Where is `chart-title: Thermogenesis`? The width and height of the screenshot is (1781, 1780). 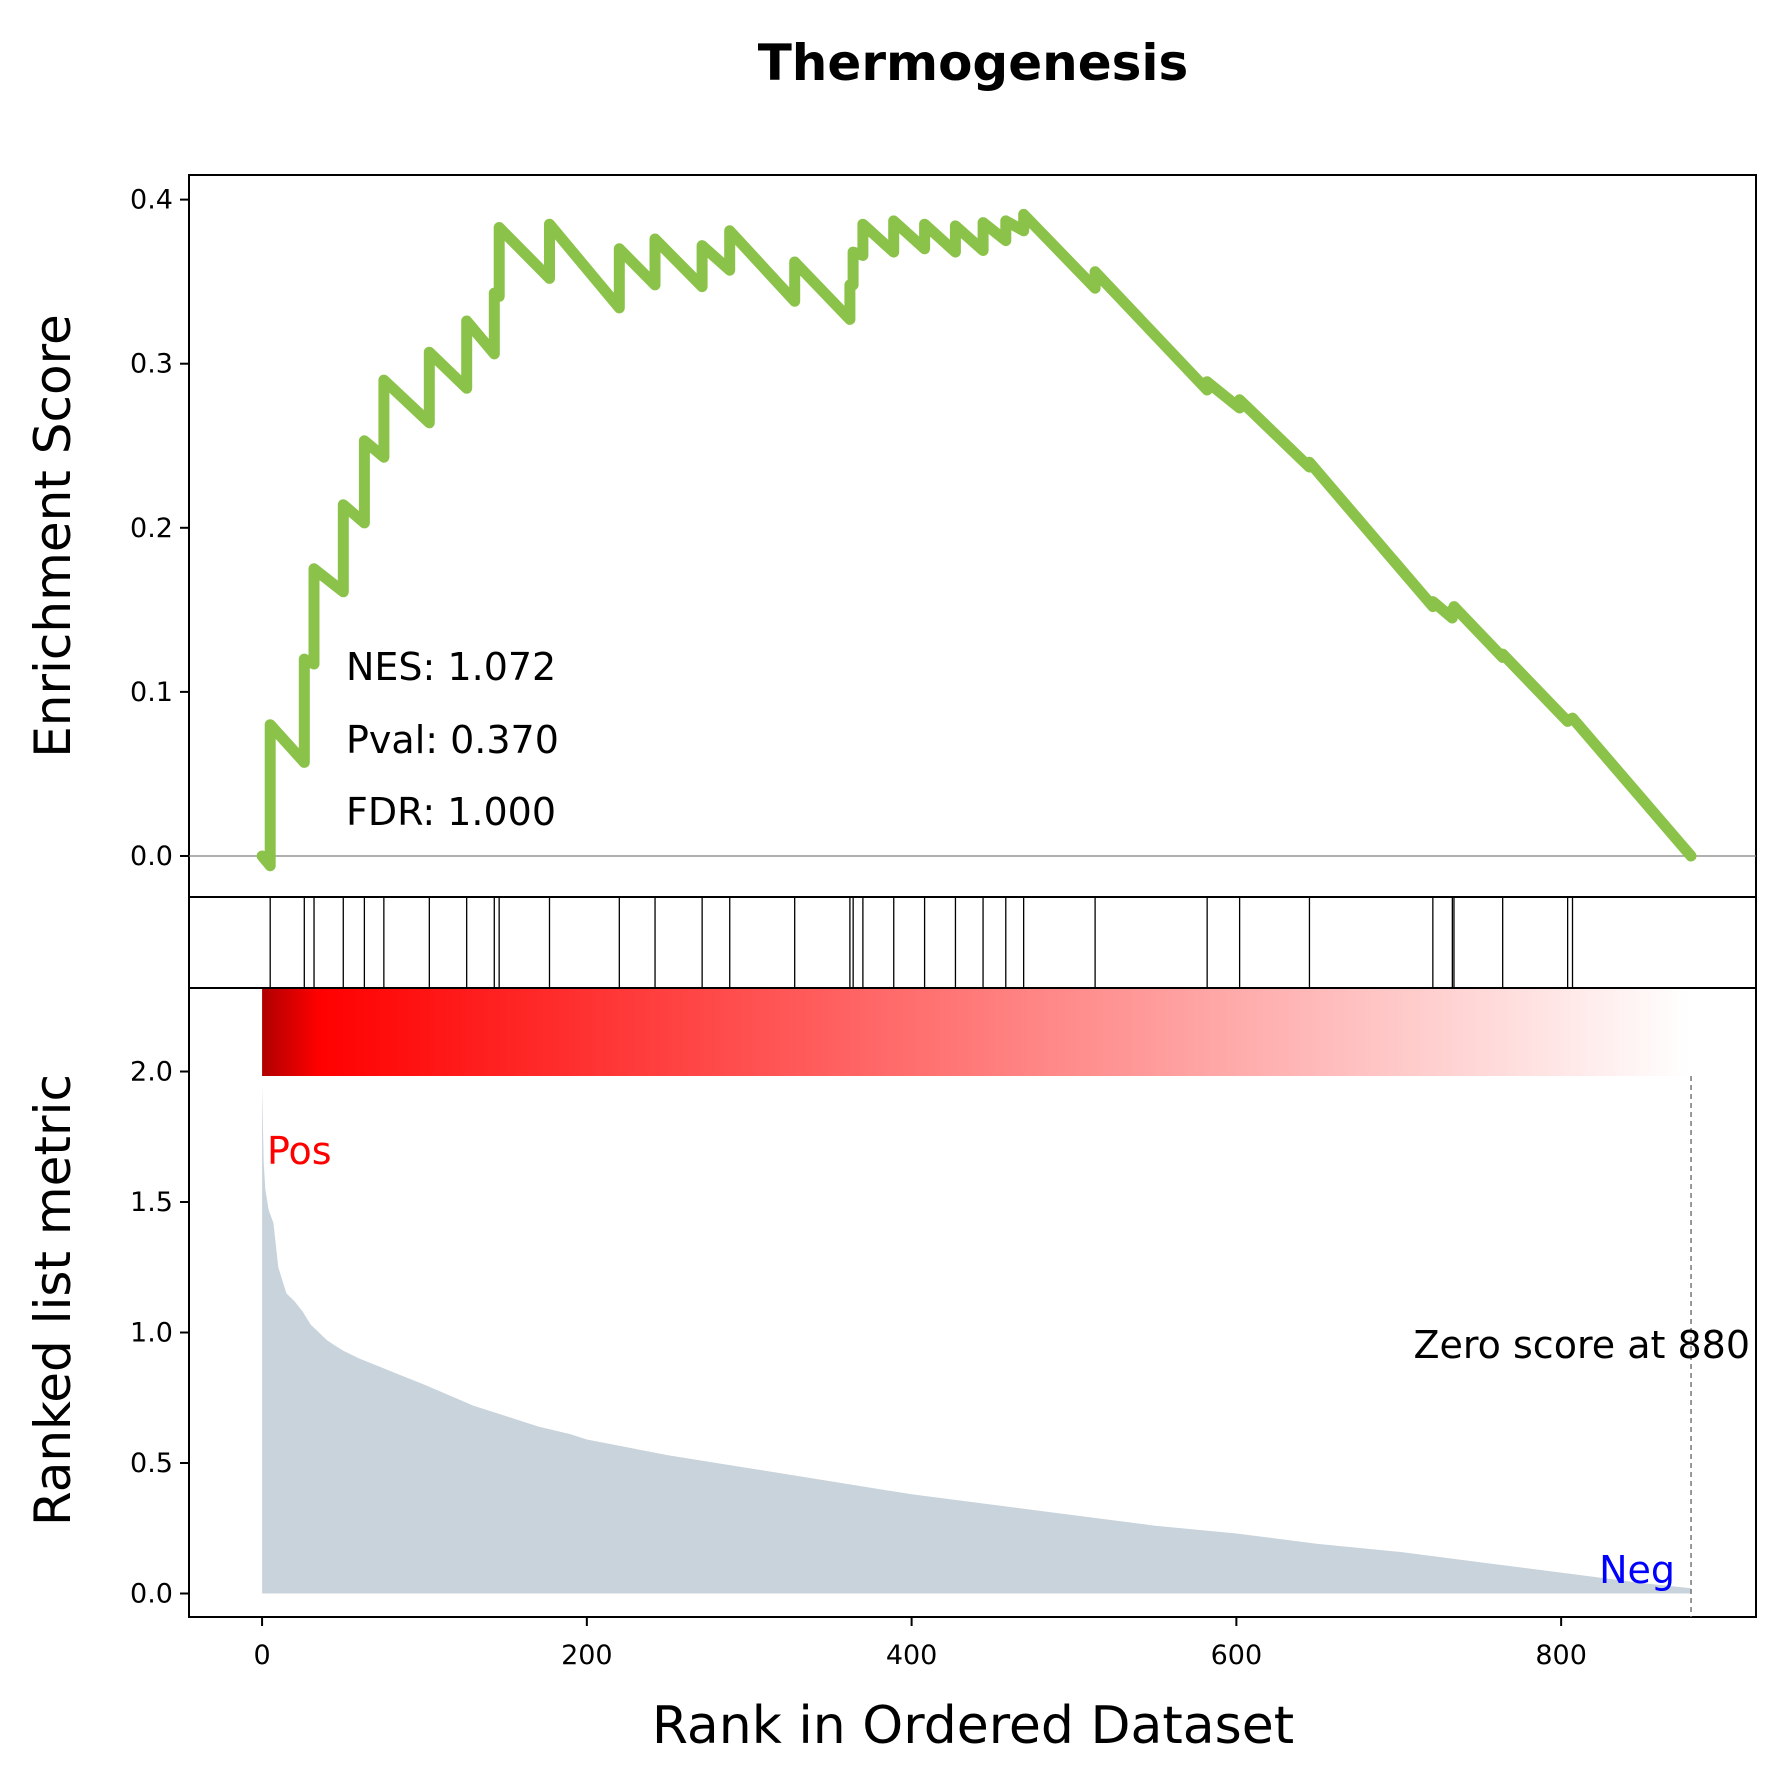
chart-title: Thermogenesis is located at coordinates (973, 63).